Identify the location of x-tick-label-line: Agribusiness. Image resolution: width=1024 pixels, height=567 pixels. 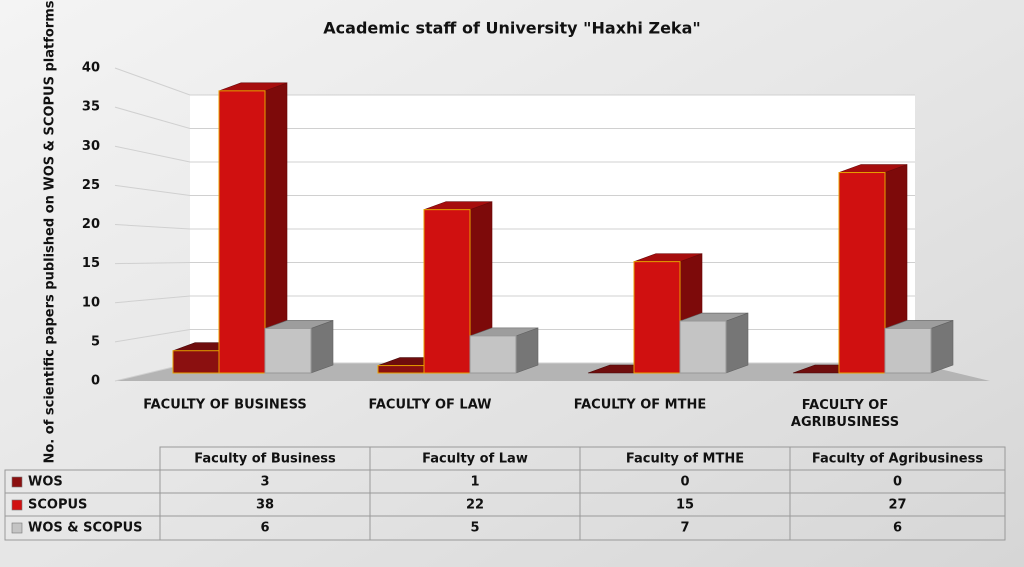
(845, 422).